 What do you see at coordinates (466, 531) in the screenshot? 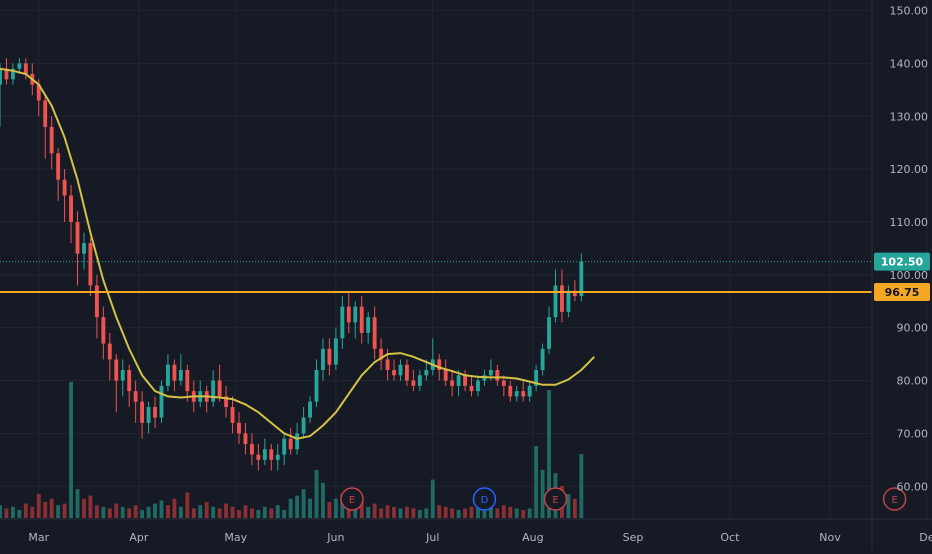
I see `time-axis: Mar Apr May Jun Jul Aug Sep Oct Nov De` at bounding box center [466, 531].